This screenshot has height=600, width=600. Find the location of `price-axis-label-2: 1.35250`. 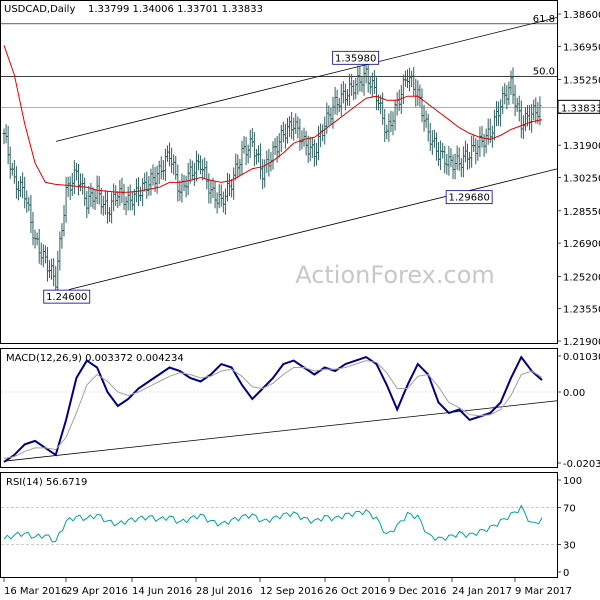

price-axis-label-2: 1.35250 is located at coordinates (581, 81).